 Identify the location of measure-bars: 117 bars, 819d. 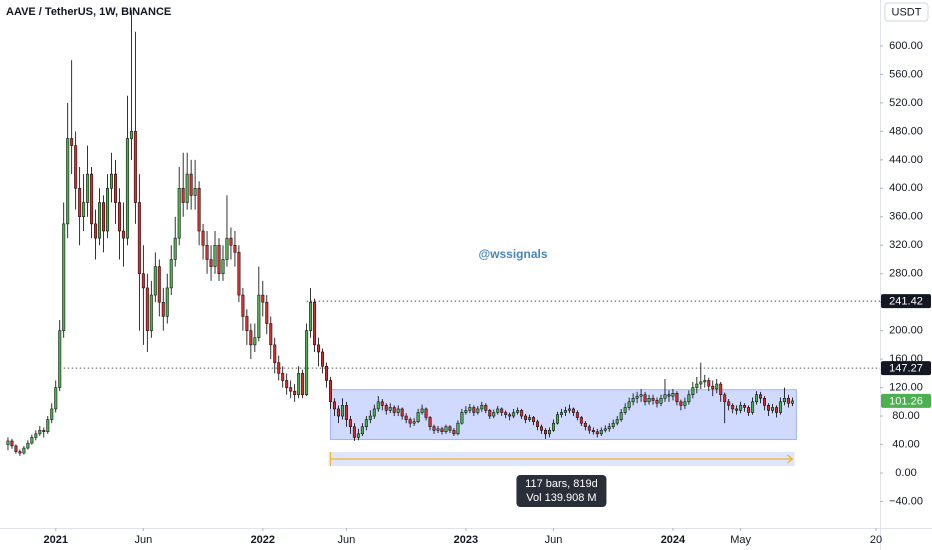
(561, 484).